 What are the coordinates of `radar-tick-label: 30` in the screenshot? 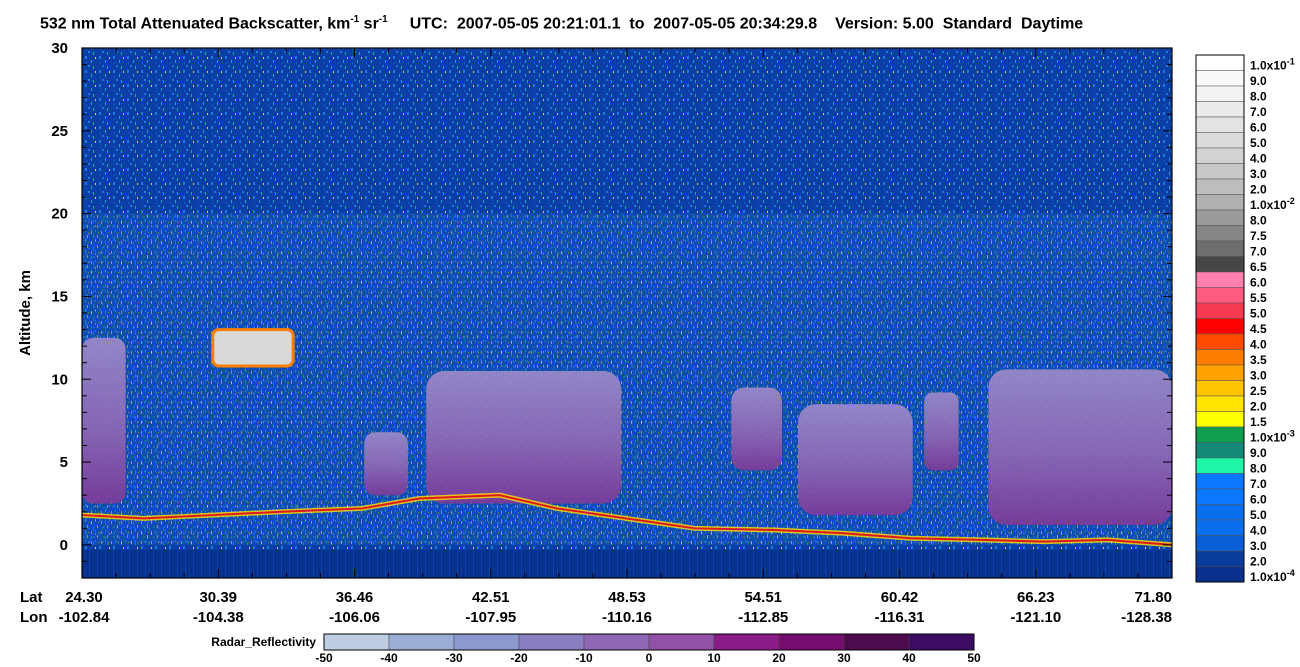 It's located at (844, 658).